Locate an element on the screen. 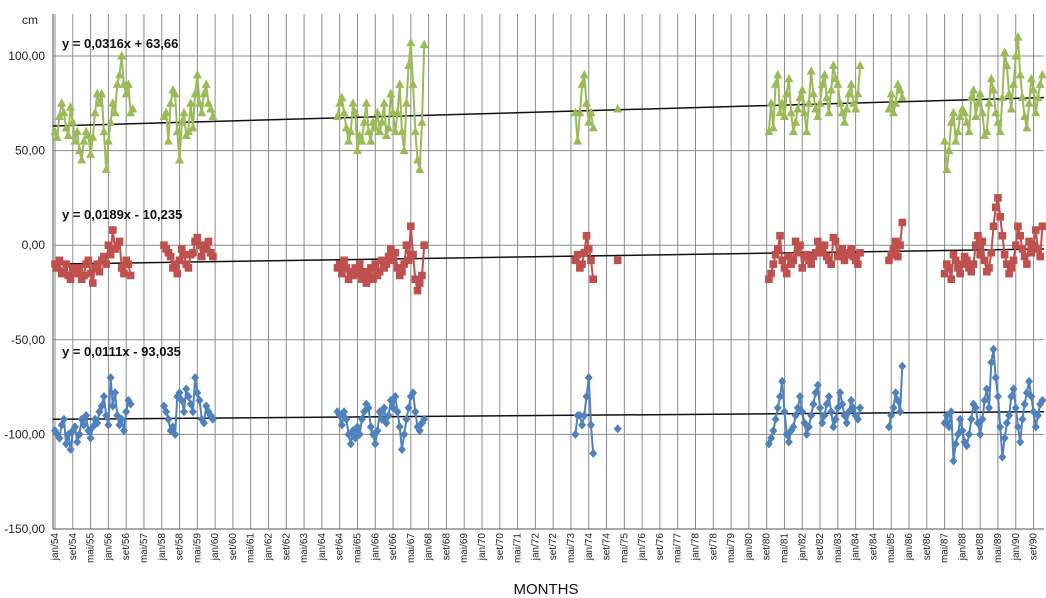 This screenshot has height=598, width=1046. x-axis-title: MONTHS is located at coordinates (546, 589).